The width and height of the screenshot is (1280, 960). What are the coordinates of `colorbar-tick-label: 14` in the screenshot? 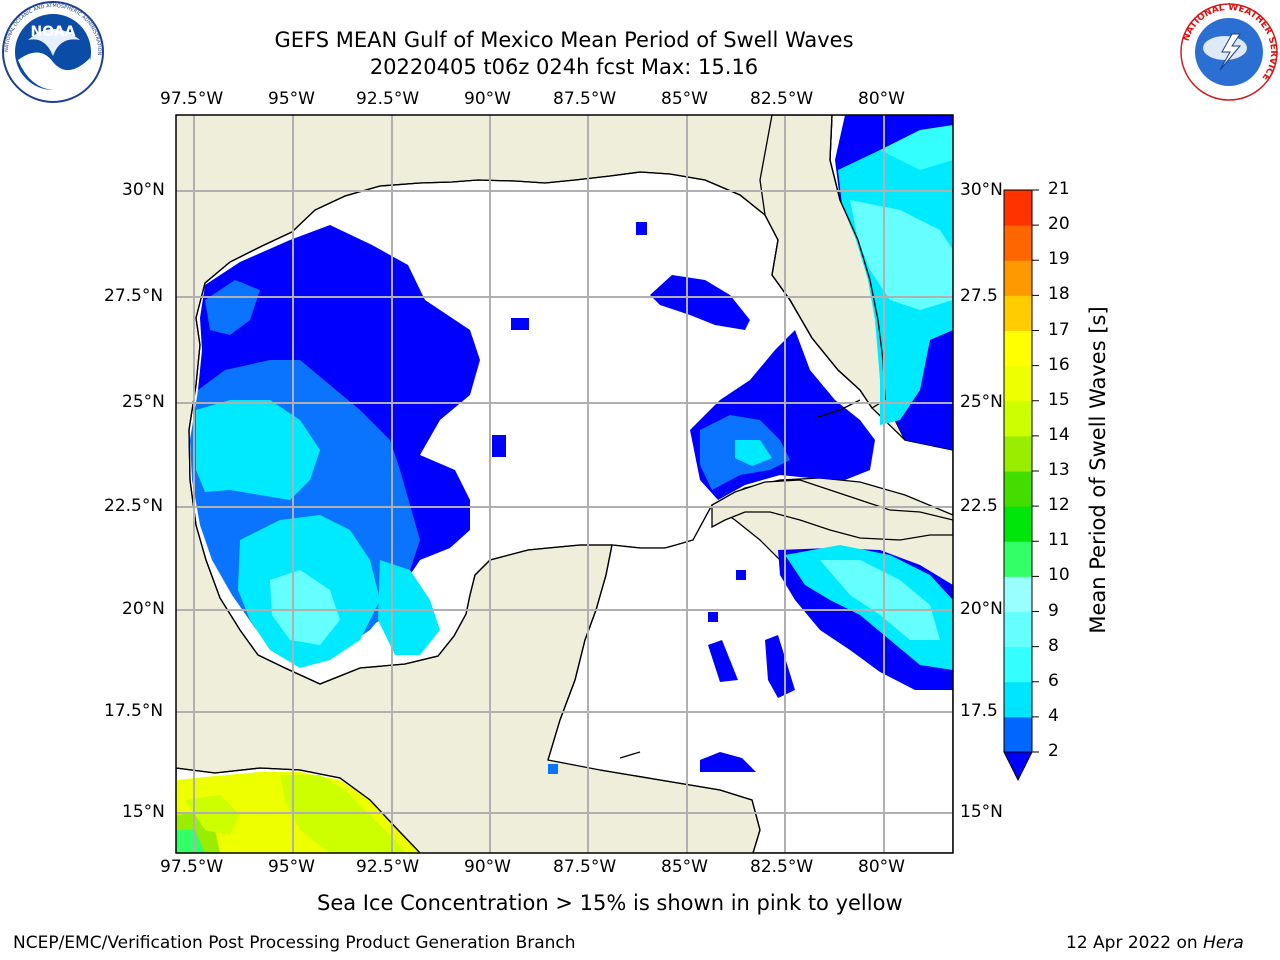 It's located at (1059, 434).